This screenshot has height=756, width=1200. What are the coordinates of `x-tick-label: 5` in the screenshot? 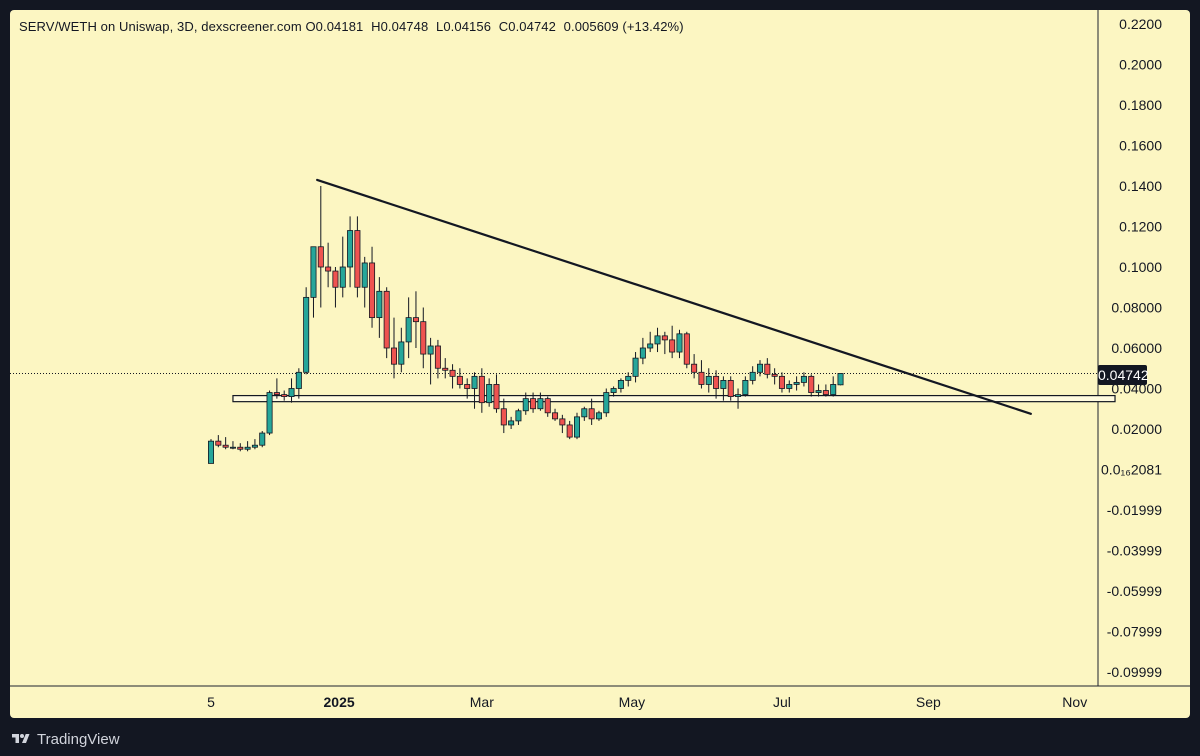 It's located at (211, 702).